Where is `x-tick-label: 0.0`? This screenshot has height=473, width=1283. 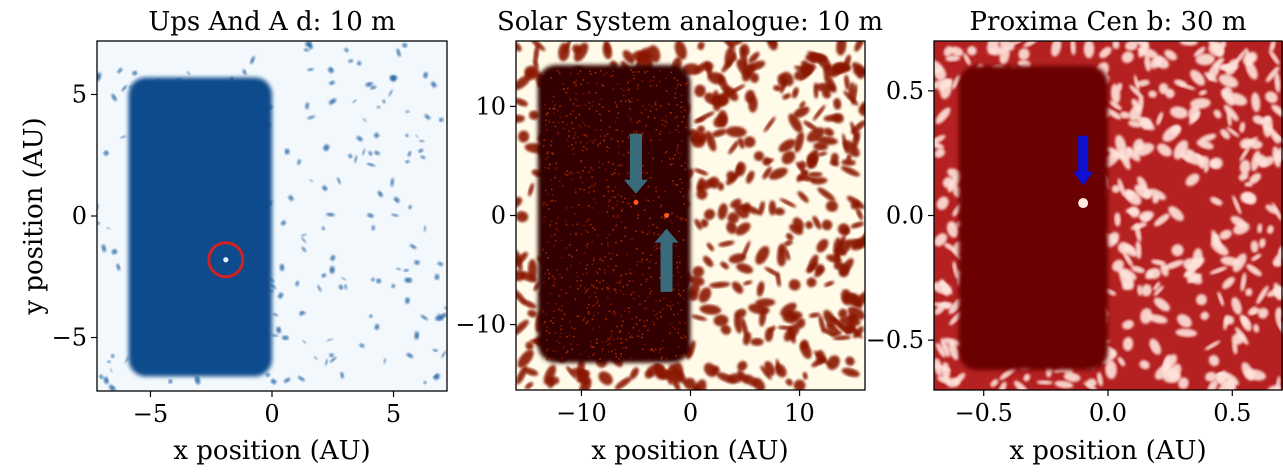 x-tick-label: 0.0 is located at coordinates (1108, 413).